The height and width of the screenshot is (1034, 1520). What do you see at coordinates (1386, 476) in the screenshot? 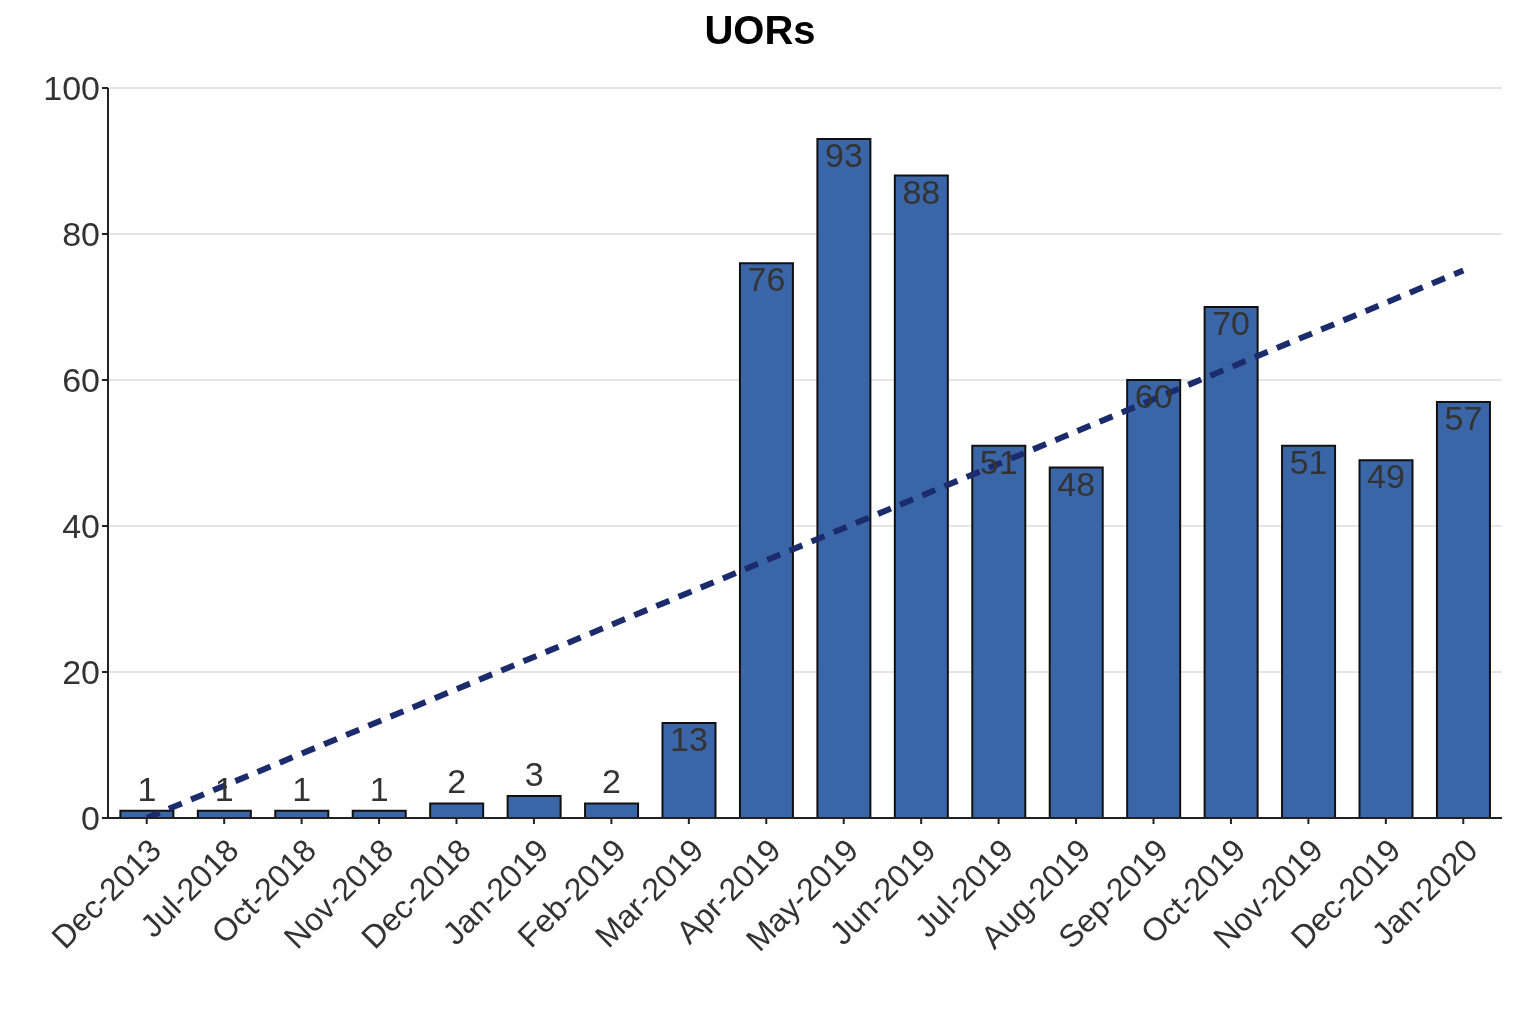
I see `data-label: 49` at bounding box center [1386, 476].